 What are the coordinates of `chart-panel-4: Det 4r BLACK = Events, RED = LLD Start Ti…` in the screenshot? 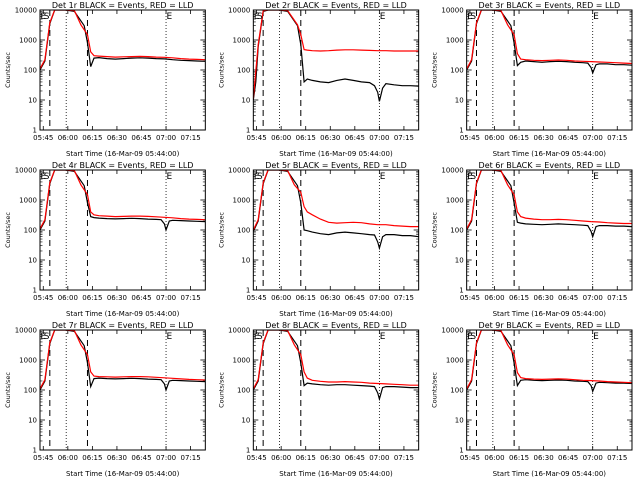 It's located at (105, 239).